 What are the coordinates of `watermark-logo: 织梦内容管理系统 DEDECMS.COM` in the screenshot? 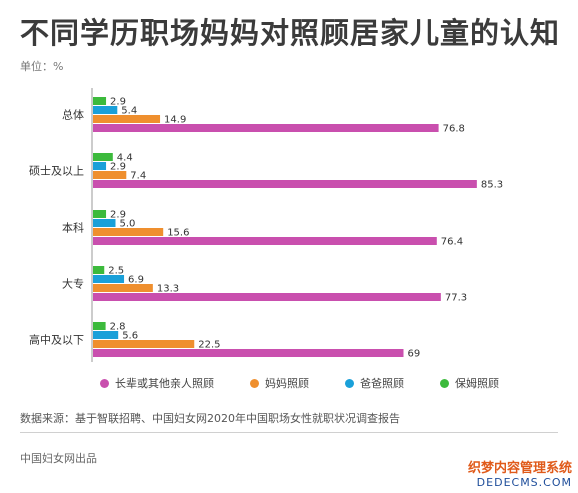 It's located at (520, 473).